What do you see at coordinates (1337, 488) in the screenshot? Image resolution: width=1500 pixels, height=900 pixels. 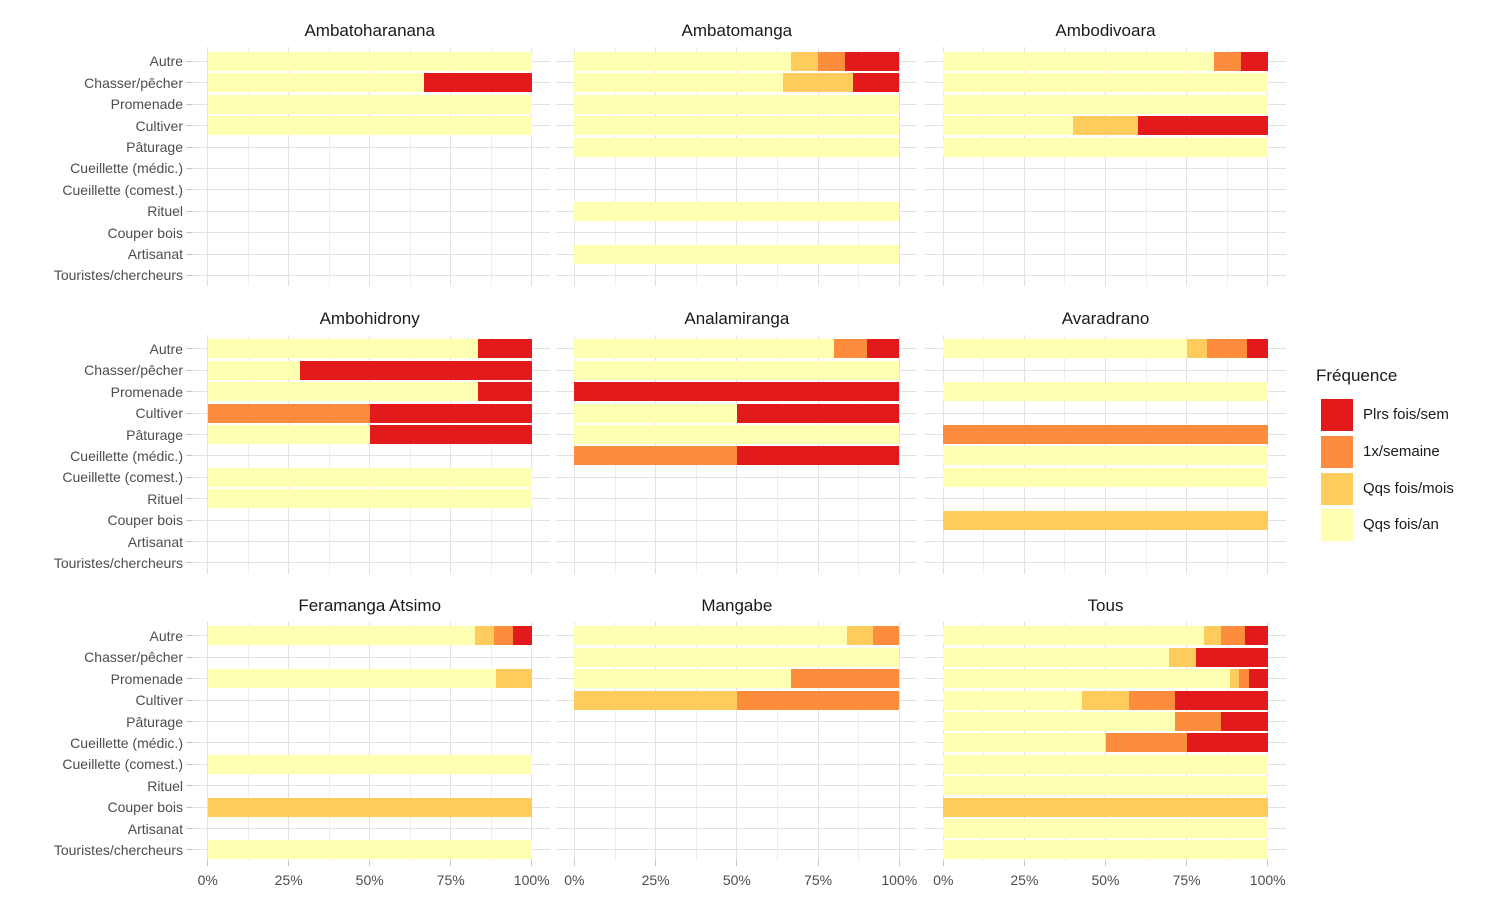 I see `legend-swatch-qqs-fois-mois` at bounding box center [1337, 488].